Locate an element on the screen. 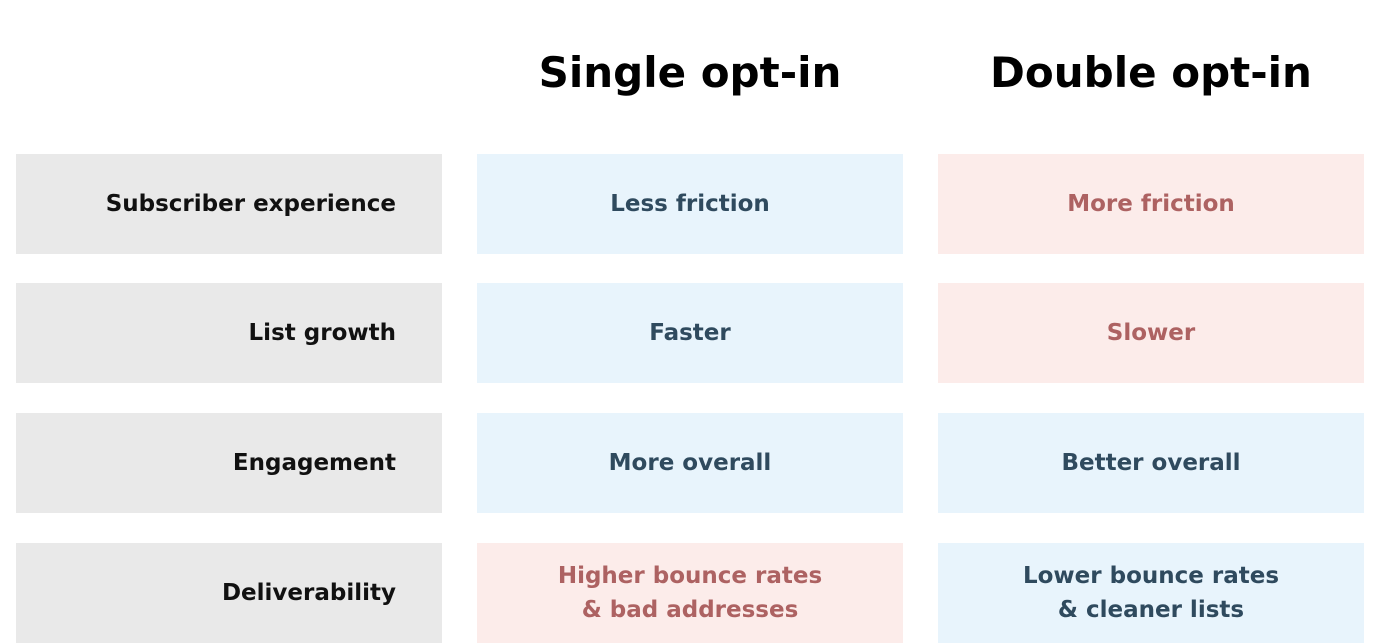 This screenshot has width=1380, height=643. column-header: Double opt-in is located at coordinates (1151, 73).